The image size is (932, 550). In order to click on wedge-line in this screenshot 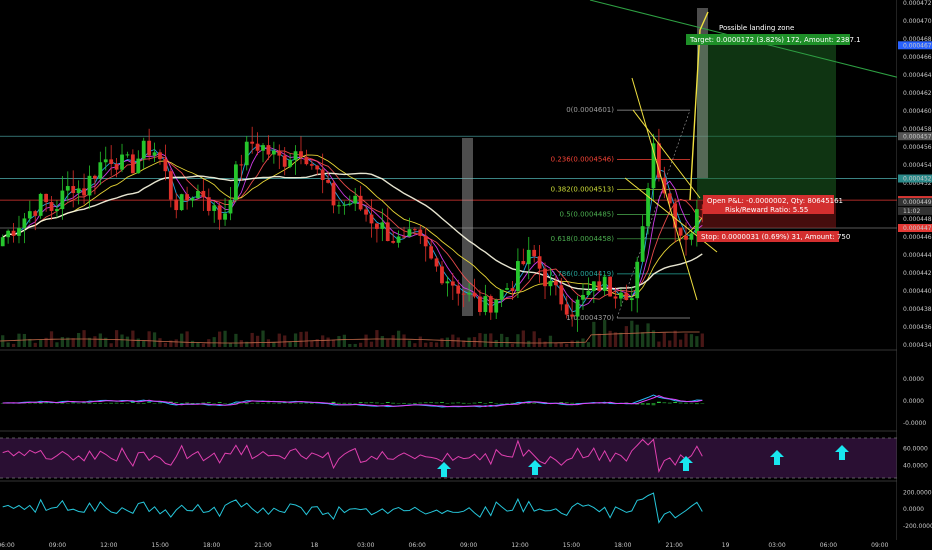, I will do `click(664, 189)`.